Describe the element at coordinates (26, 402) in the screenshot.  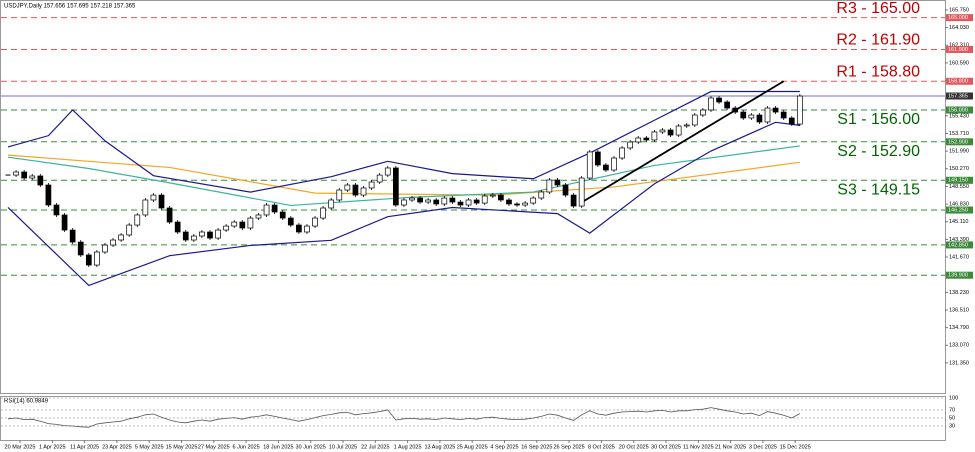
I see `rsi-title: RSI(14) 60.9849` at that location.